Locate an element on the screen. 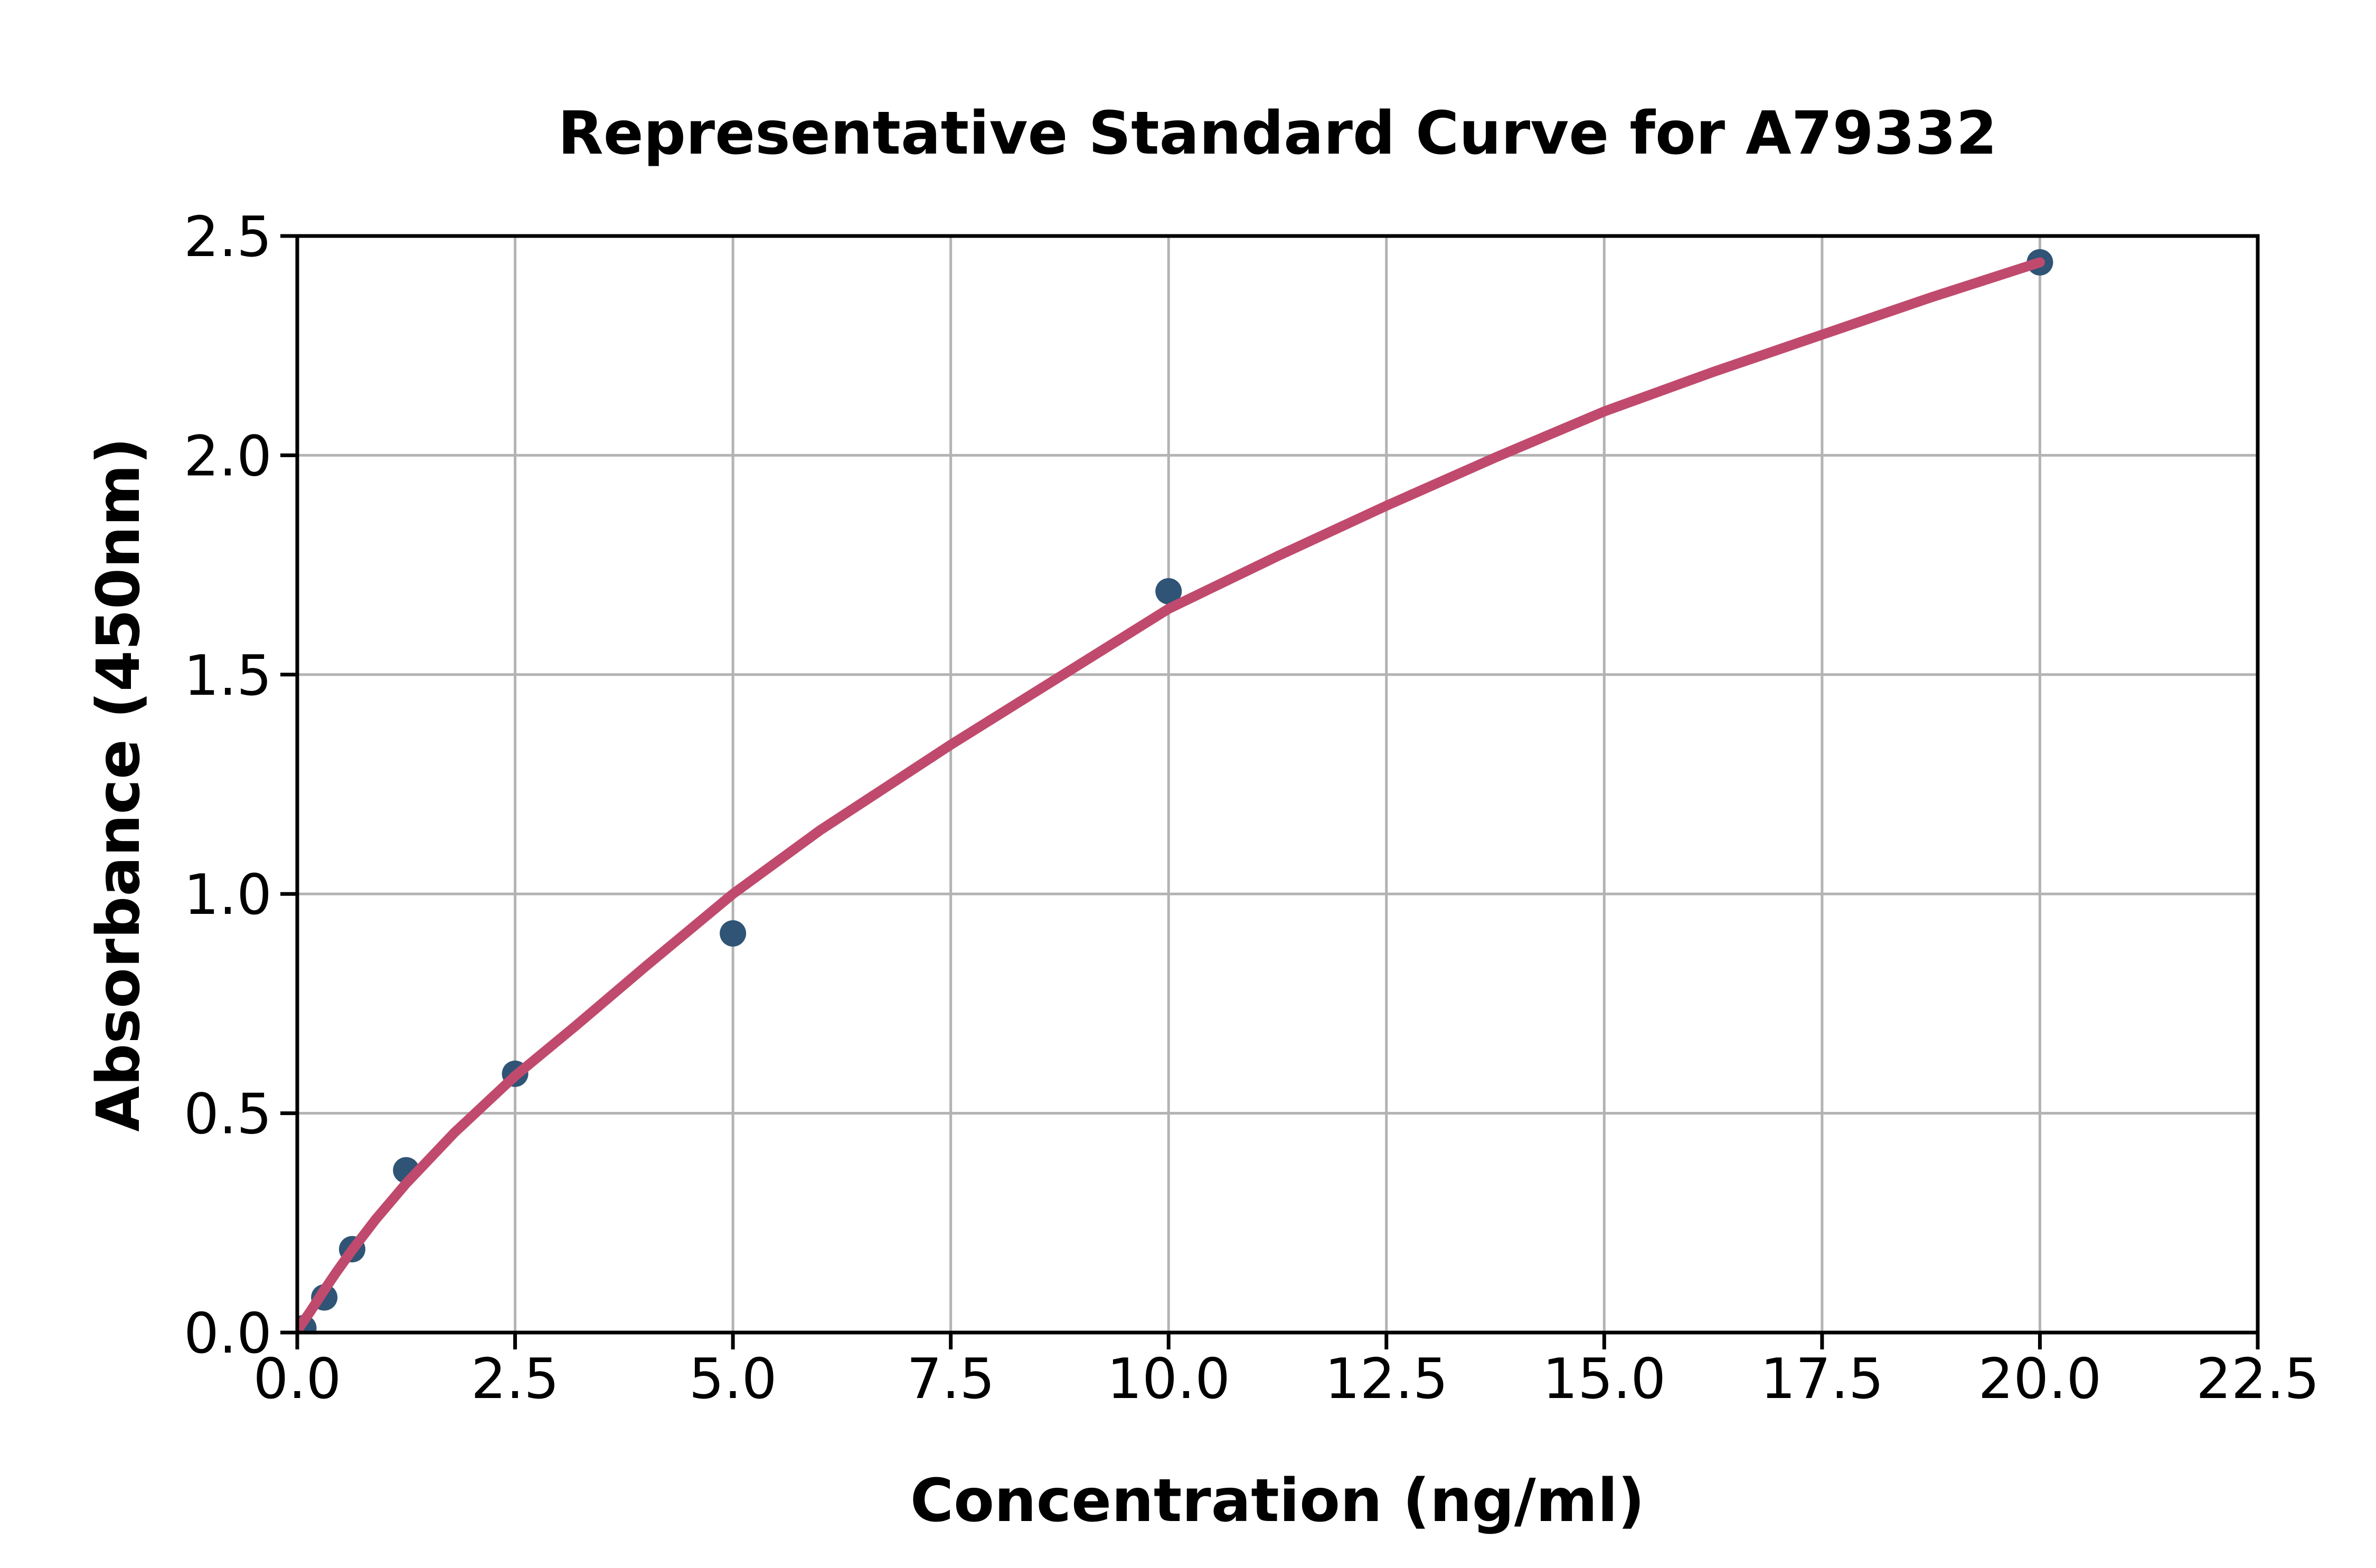 The image size is (2376, 1568). x-tick-label: 15.0 is located at coordinates (1604, 1379).